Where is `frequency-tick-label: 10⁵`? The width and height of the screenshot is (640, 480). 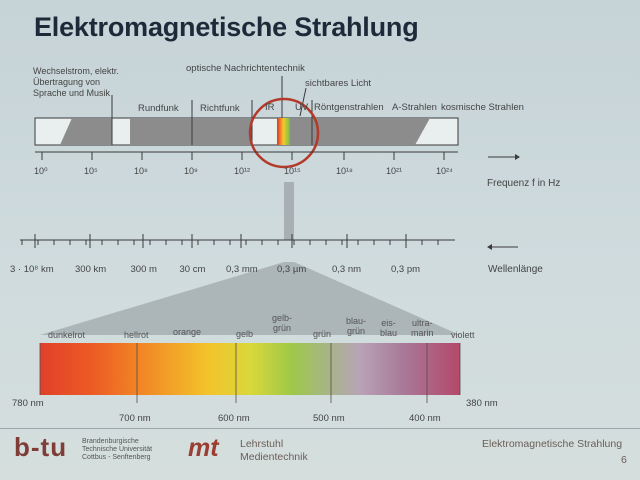
frequency-tick-label: 10⁵ is located at coordinates (91, 171).